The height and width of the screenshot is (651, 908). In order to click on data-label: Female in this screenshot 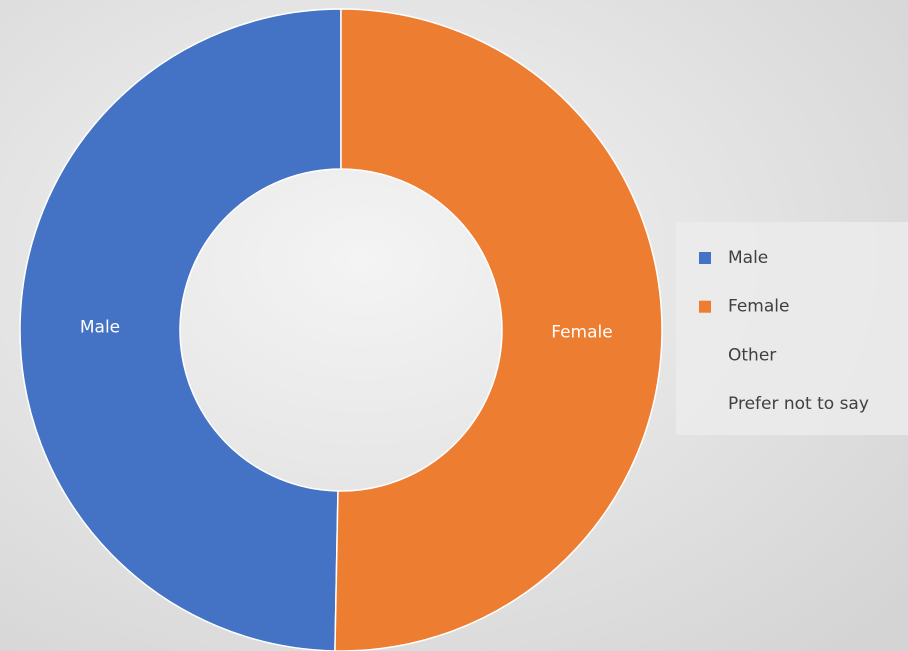, I will do `click(581, 332)`.